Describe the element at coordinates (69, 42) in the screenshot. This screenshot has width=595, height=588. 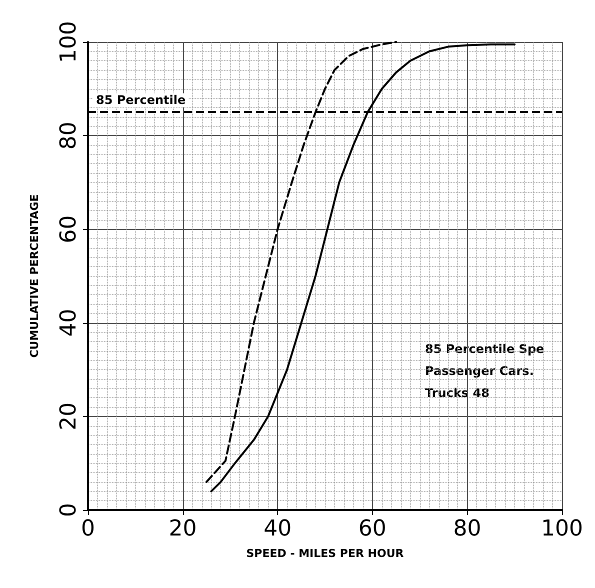
I see `y-tick-label: 100` at that location.